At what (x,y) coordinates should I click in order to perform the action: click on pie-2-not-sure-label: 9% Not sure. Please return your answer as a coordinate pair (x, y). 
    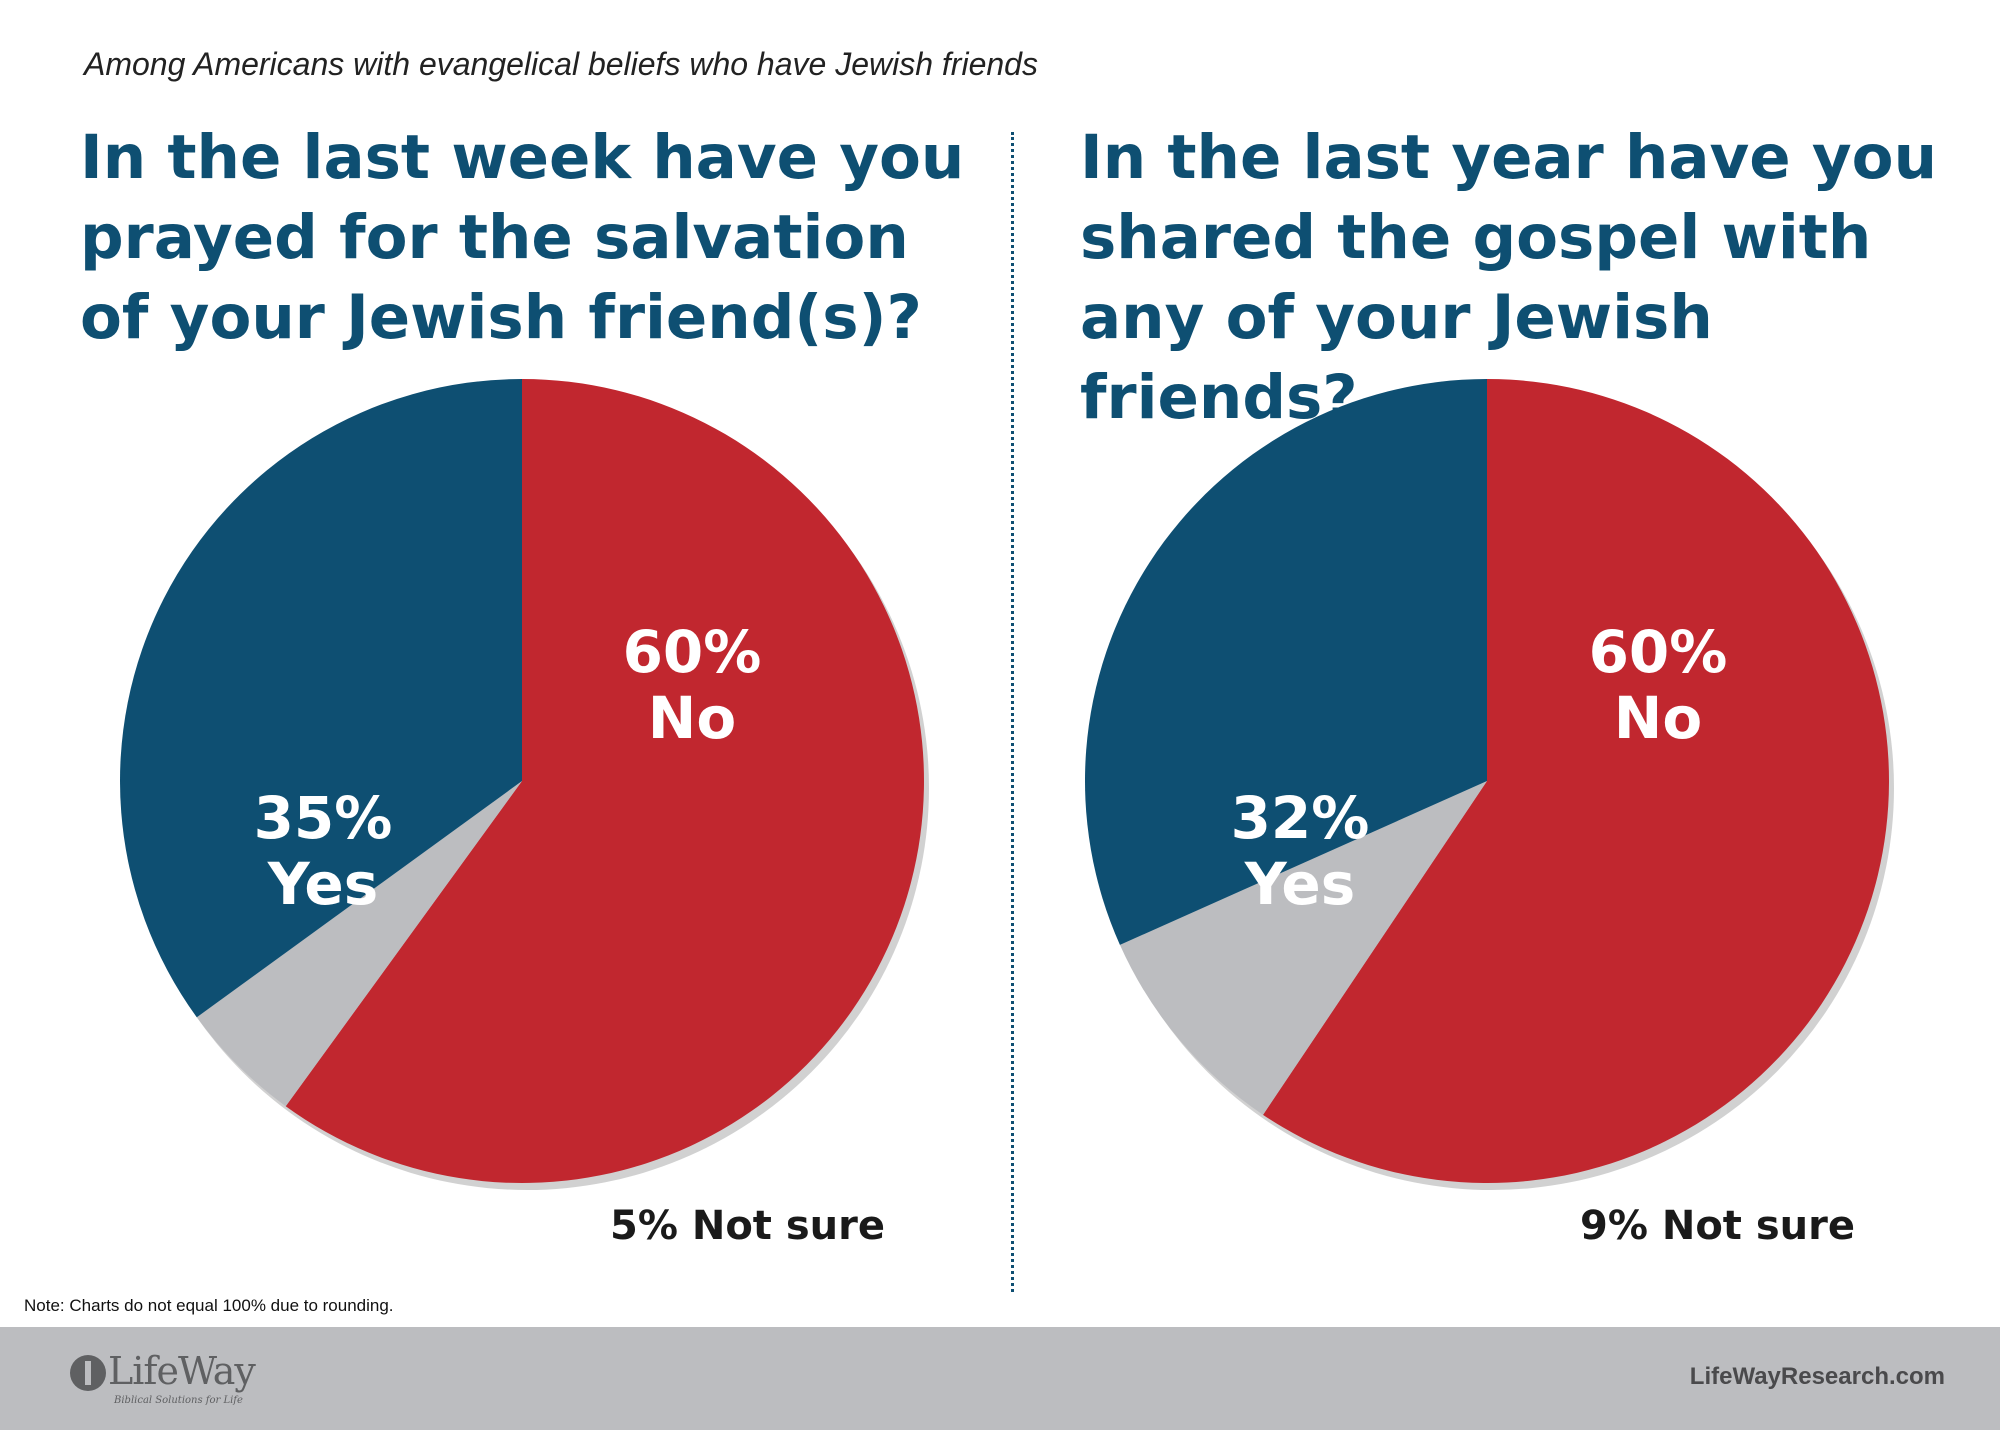
    Looking at the image, I should click on (1717, 1226).